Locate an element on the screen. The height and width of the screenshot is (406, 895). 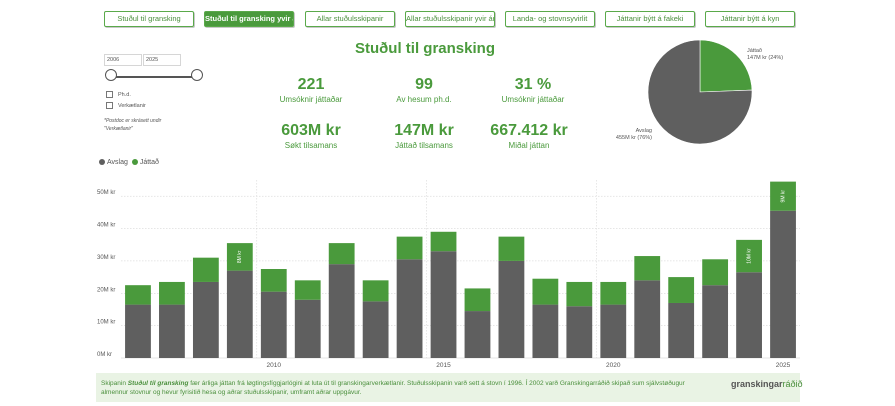
legend-label-jattad: Játtað is located at coordinates (149, 162).